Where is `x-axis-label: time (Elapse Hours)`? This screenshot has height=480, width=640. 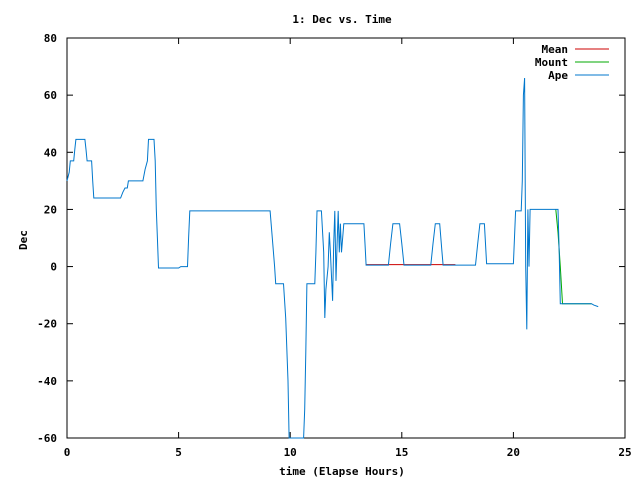 x-axis-label: time (Elapse Hours) is located at coordinates (342, 471).